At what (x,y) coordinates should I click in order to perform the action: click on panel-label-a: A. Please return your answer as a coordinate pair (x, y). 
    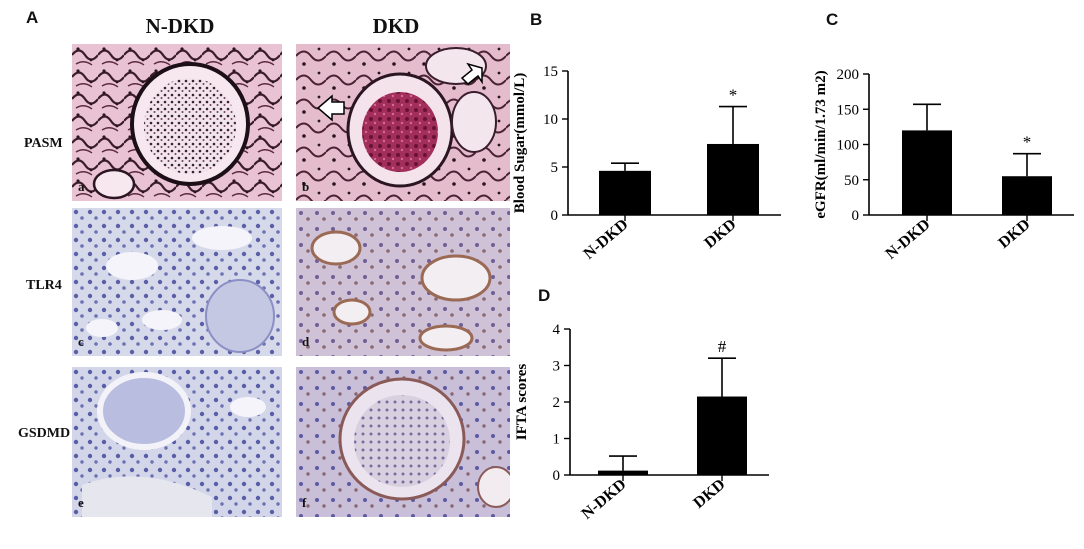
    Looking at the image, I should click on (32, 17).